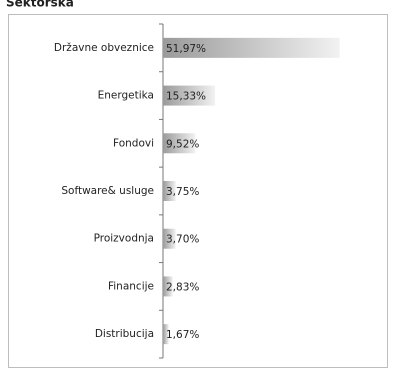 The image size is (395, 372). What do you see at coordinates (131, 286) in the screenshot?
I see `category-label: Financije` at bounding box center [131, 286].